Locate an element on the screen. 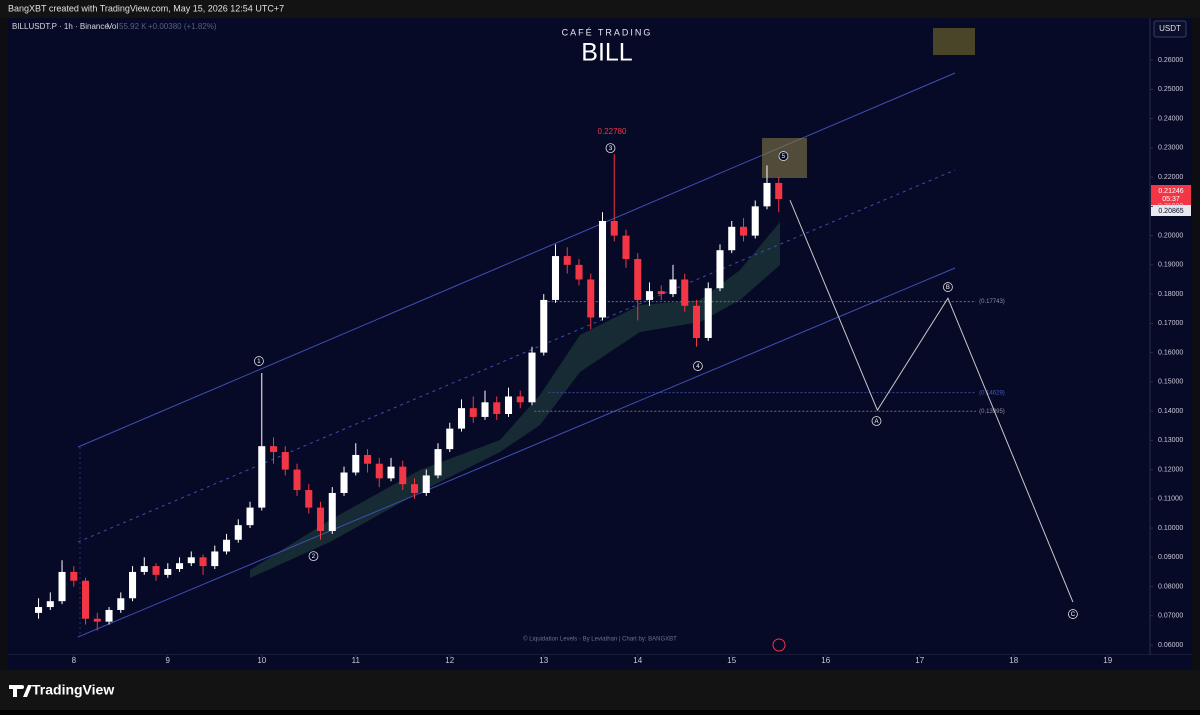 The image size is (1200, 715). y-tick-label: 0.10000 is located at coordinates (1170, 528).